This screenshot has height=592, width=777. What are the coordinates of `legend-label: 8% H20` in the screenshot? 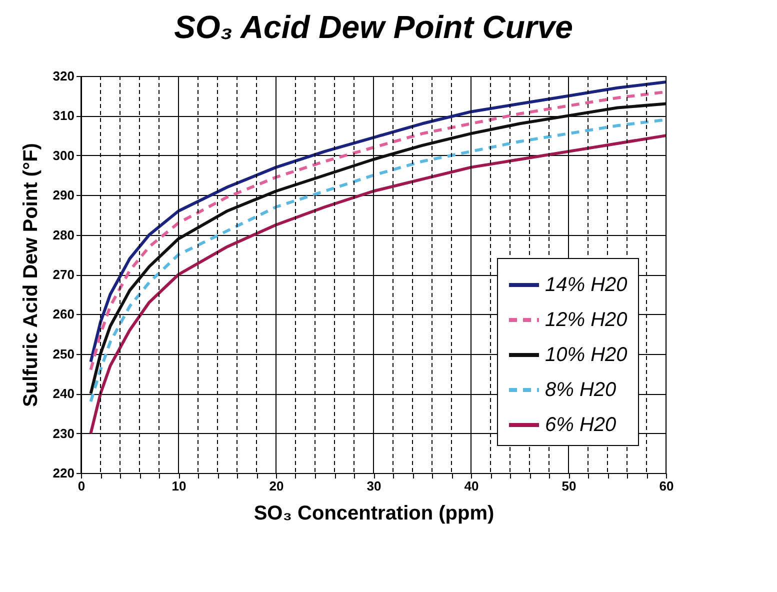 It's located at (580, 390).